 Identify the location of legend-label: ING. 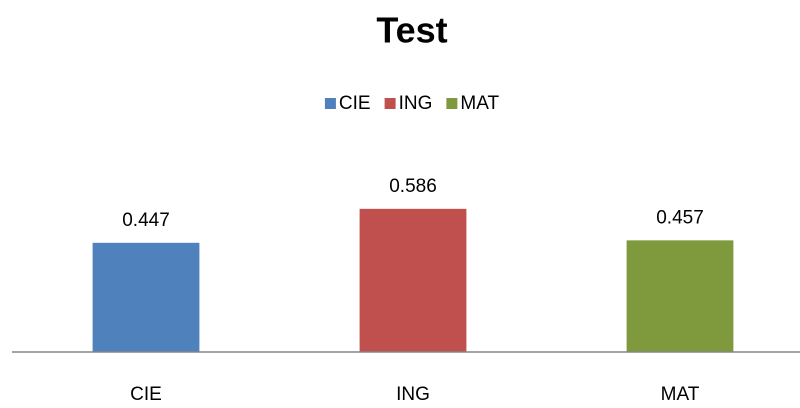
(416, 103).